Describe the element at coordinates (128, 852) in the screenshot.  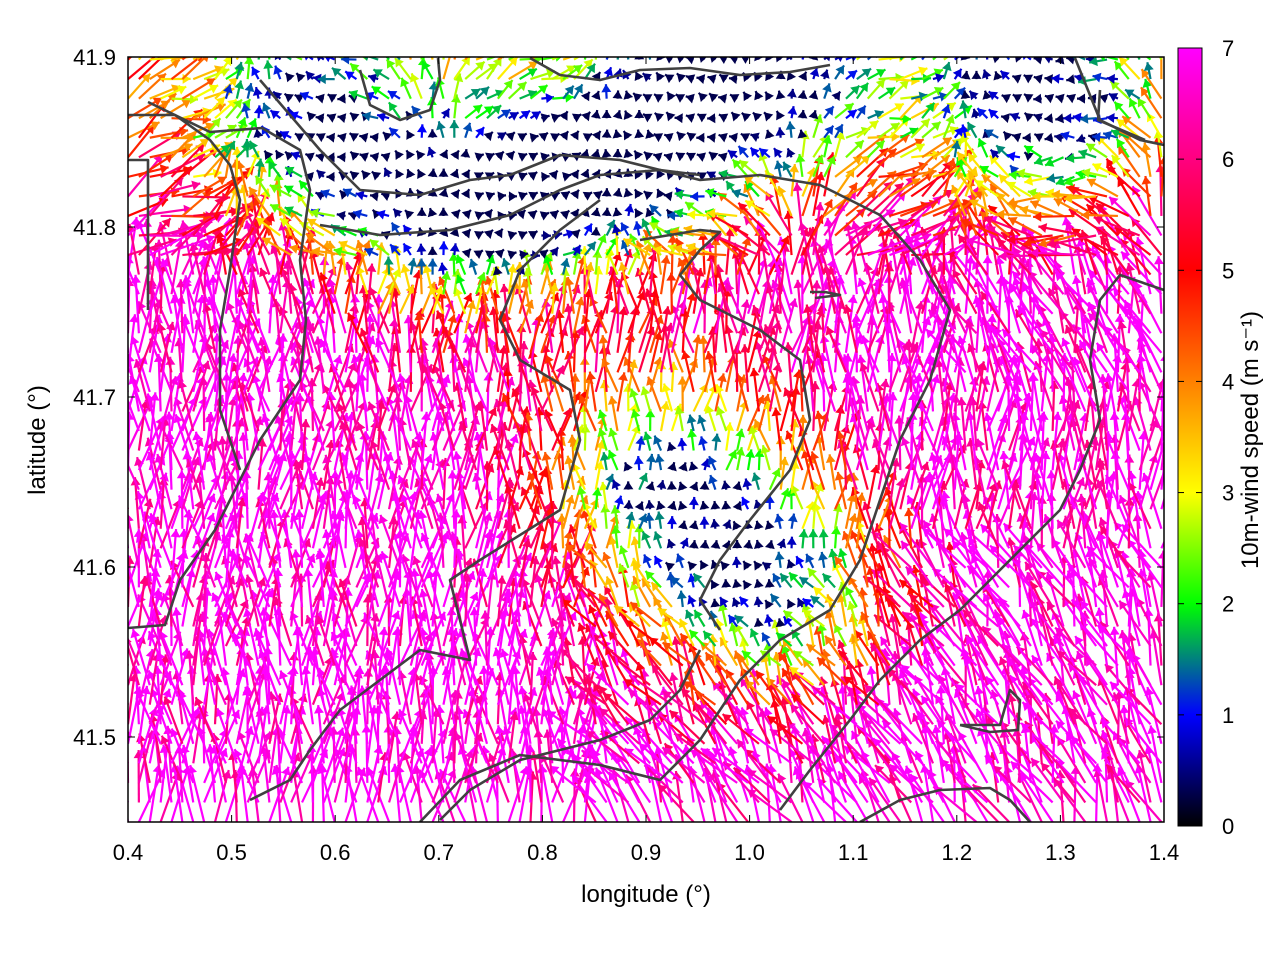
I see `x-tick-label: 0.4` at that location.